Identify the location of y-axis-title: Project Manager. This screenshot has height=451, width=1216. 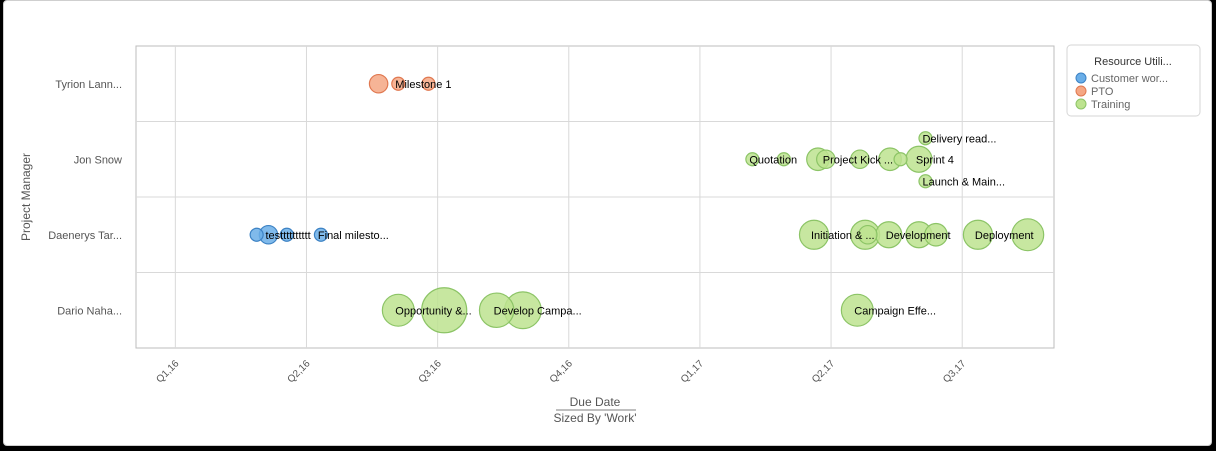
(26, 197).